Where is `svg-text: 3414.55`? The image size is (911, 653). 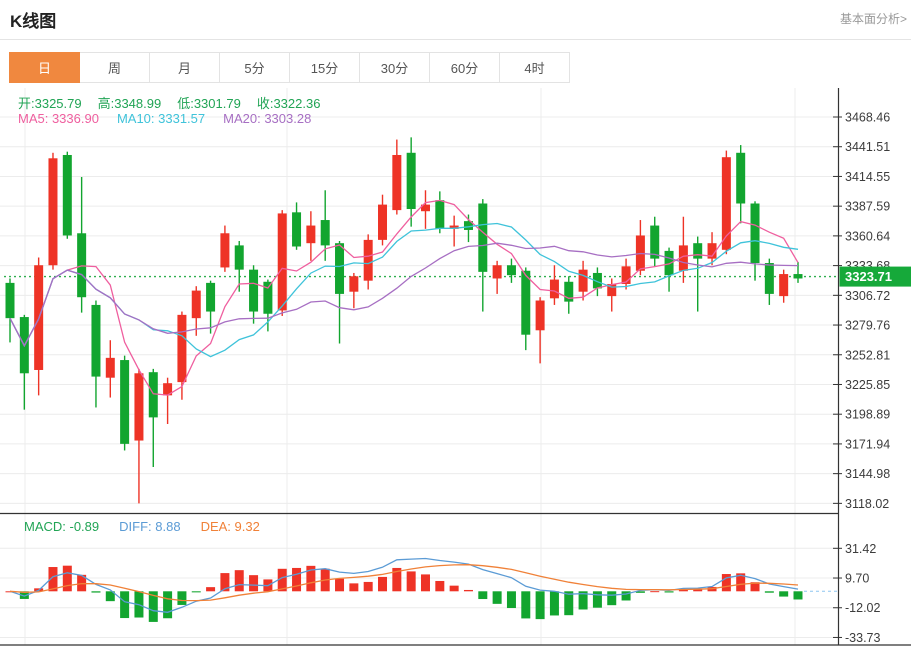
svg-text: 3414.55 is located at coordinates (867, 177).